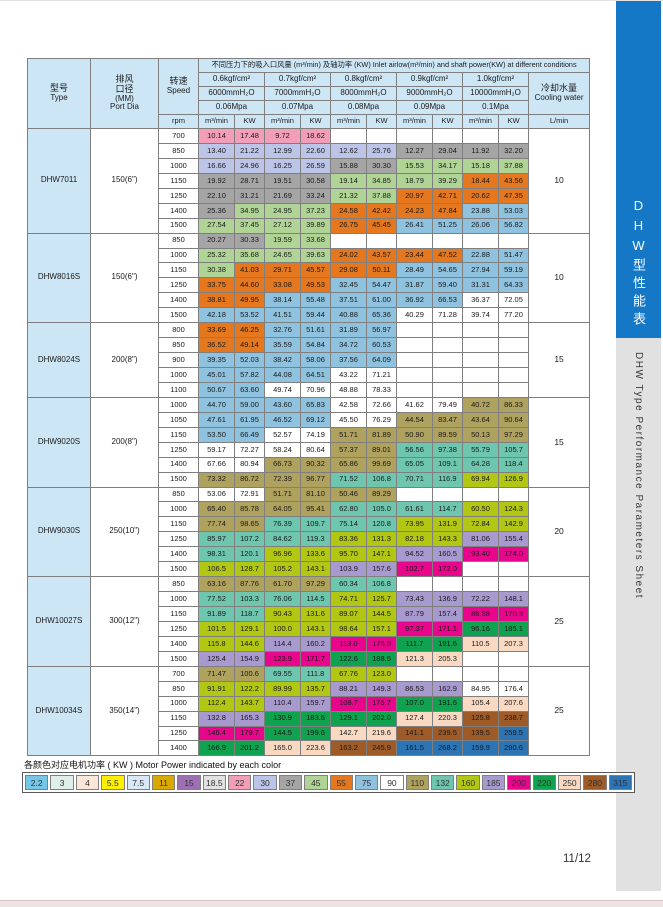 This screenshot has width=663, height=907. What do you see at coordinates (178, 464) in the screenshot?
I see `rpm-value: 1400` at bounding box center [178, 464].